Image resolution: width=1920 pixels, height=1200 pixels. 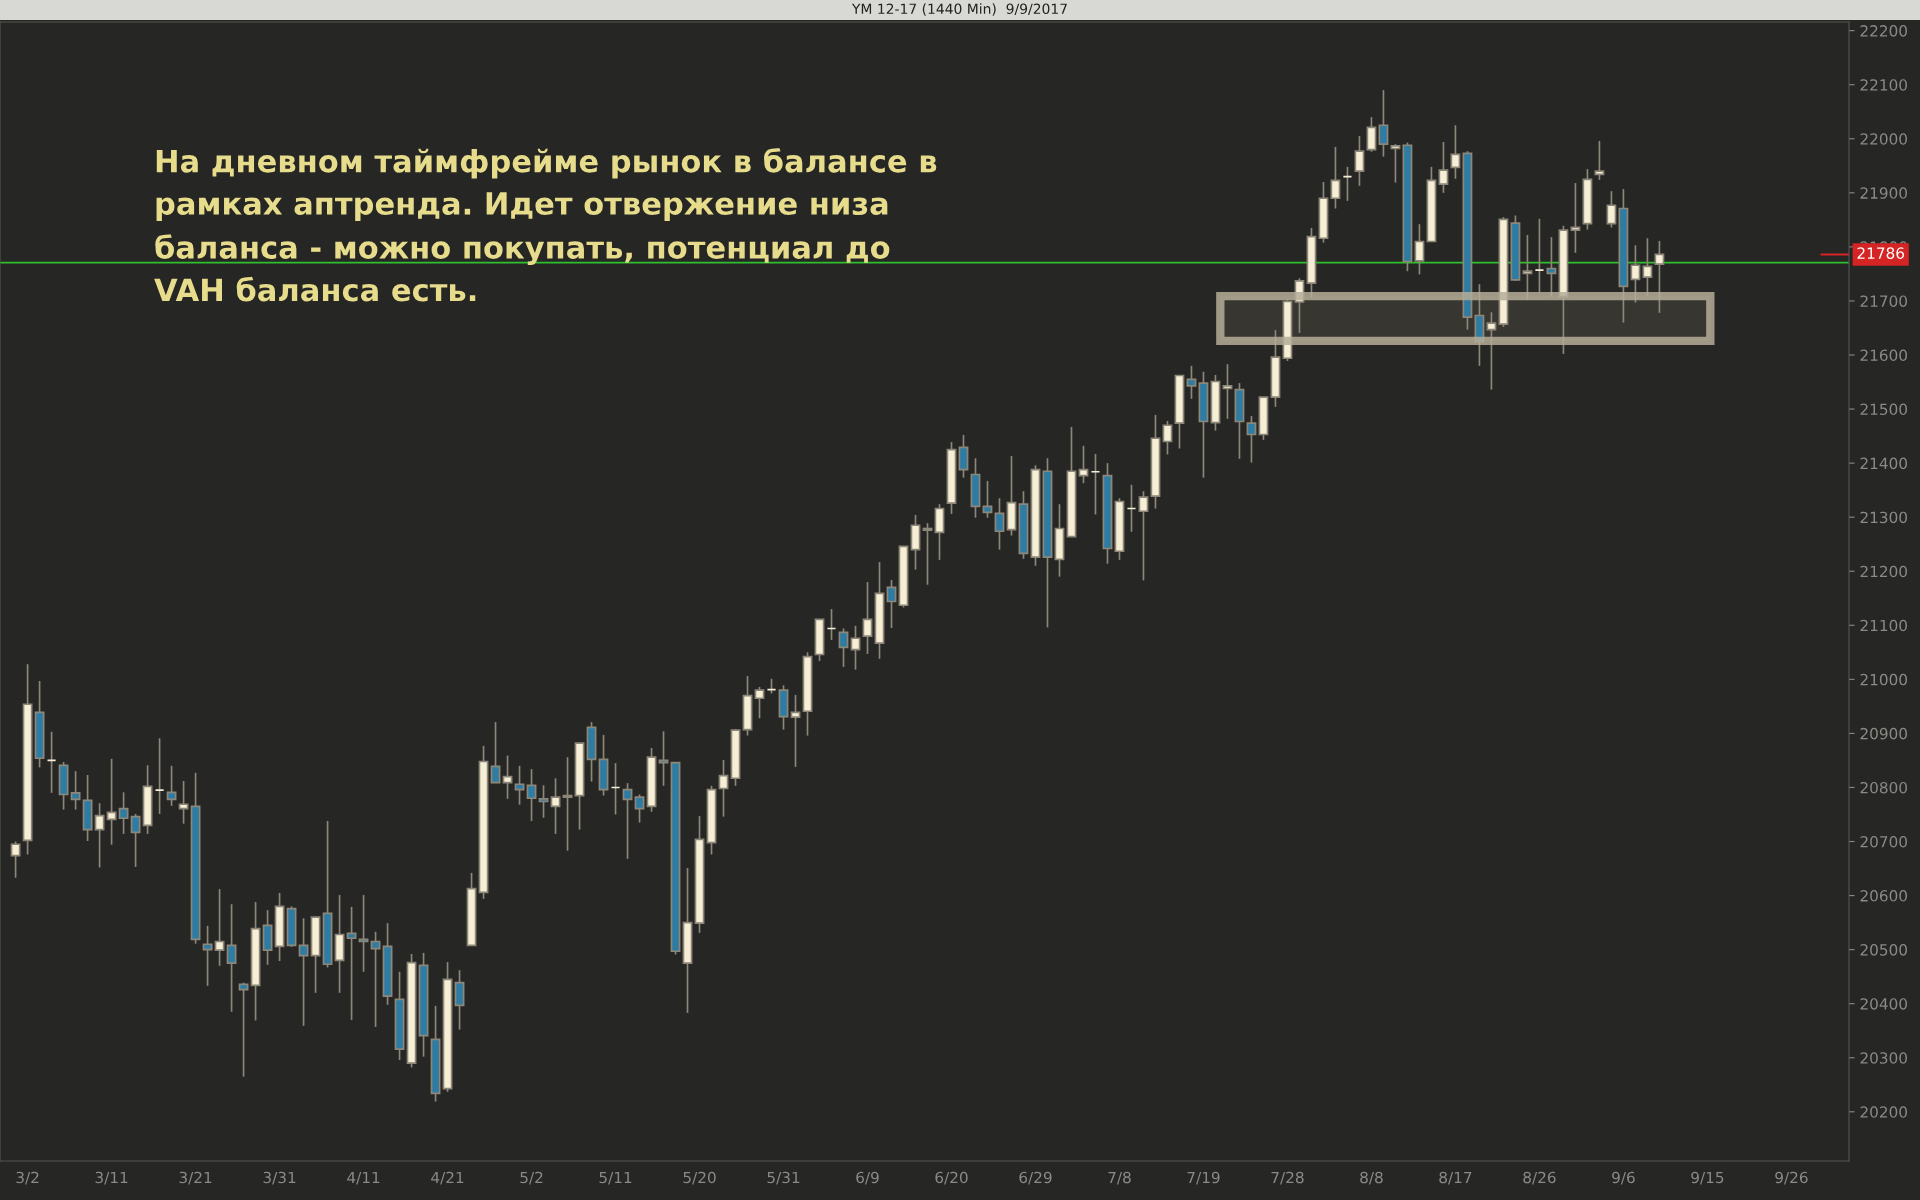 What do you see at coordinates (1881, 253) in the screenshot?
I see `ref-line-label: 21786` at bounding box center [1881, 253].